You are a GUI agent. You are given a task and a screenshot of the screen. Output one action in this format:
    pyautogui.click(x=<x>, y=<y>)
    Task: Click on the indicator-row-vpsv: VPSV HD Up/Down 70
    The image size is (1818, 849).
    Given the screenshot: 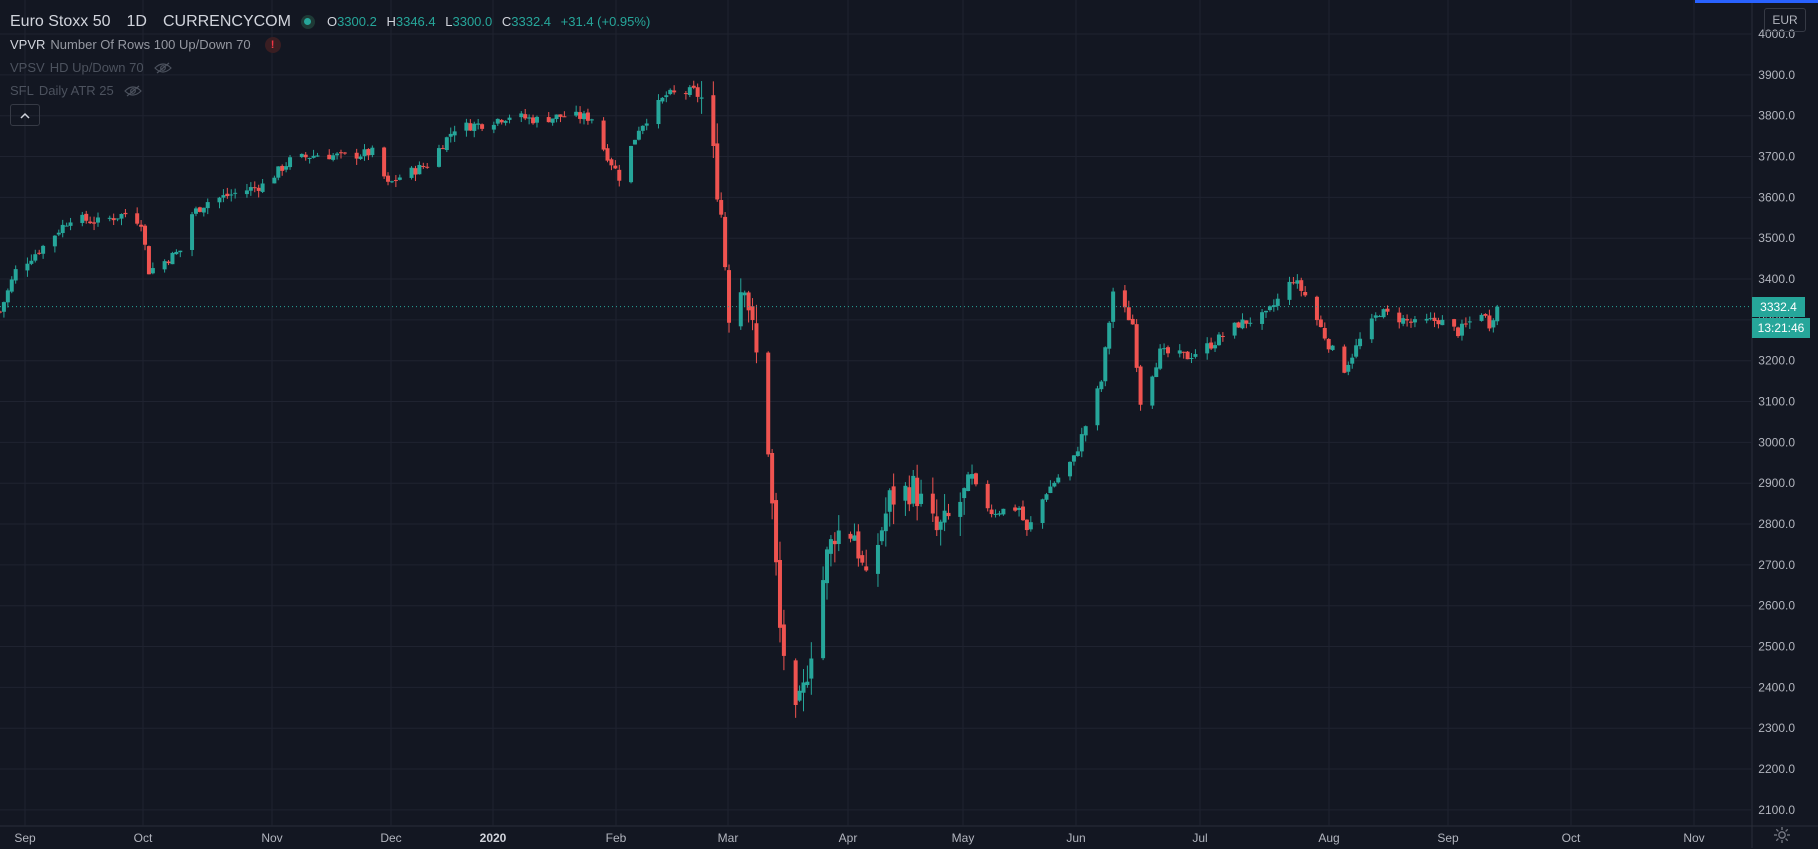 What is the action you would take?
    pyautogui.click(x=333, y=67)
    